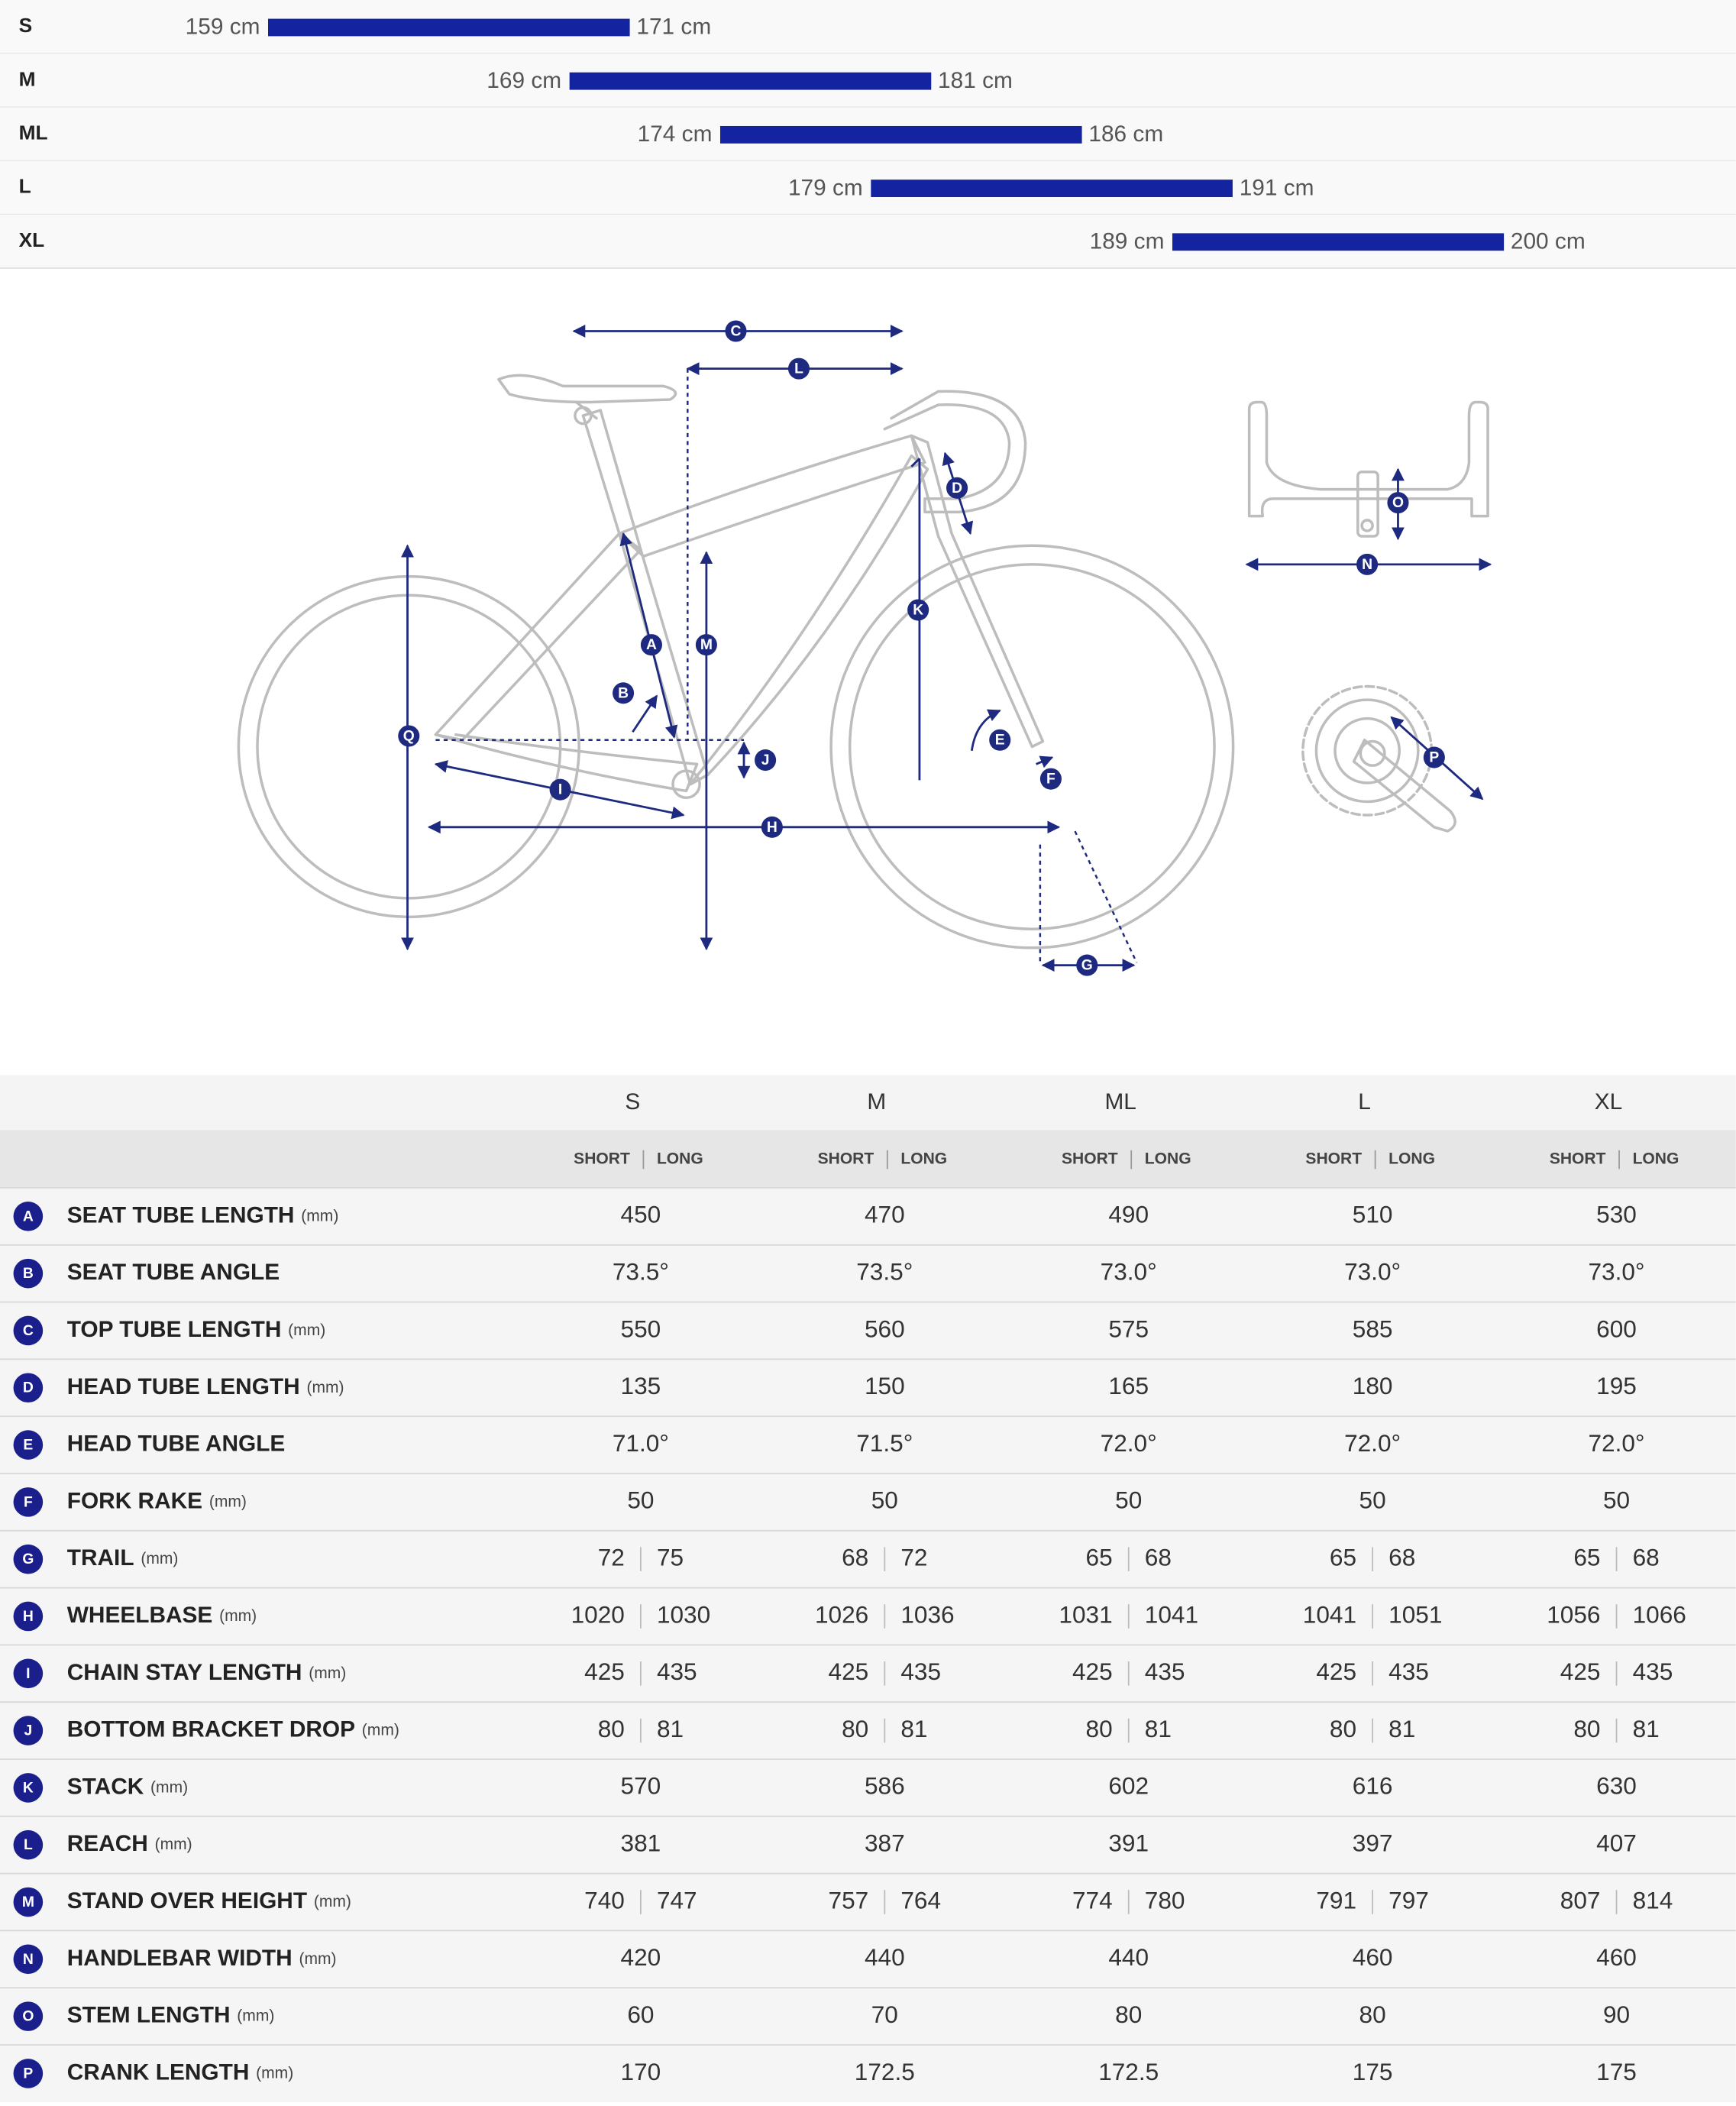 The width and height of the screenshot is (1736, 2106). I want to click on row-name: CHAIN STAY LENGTH, so click(185, 1672).